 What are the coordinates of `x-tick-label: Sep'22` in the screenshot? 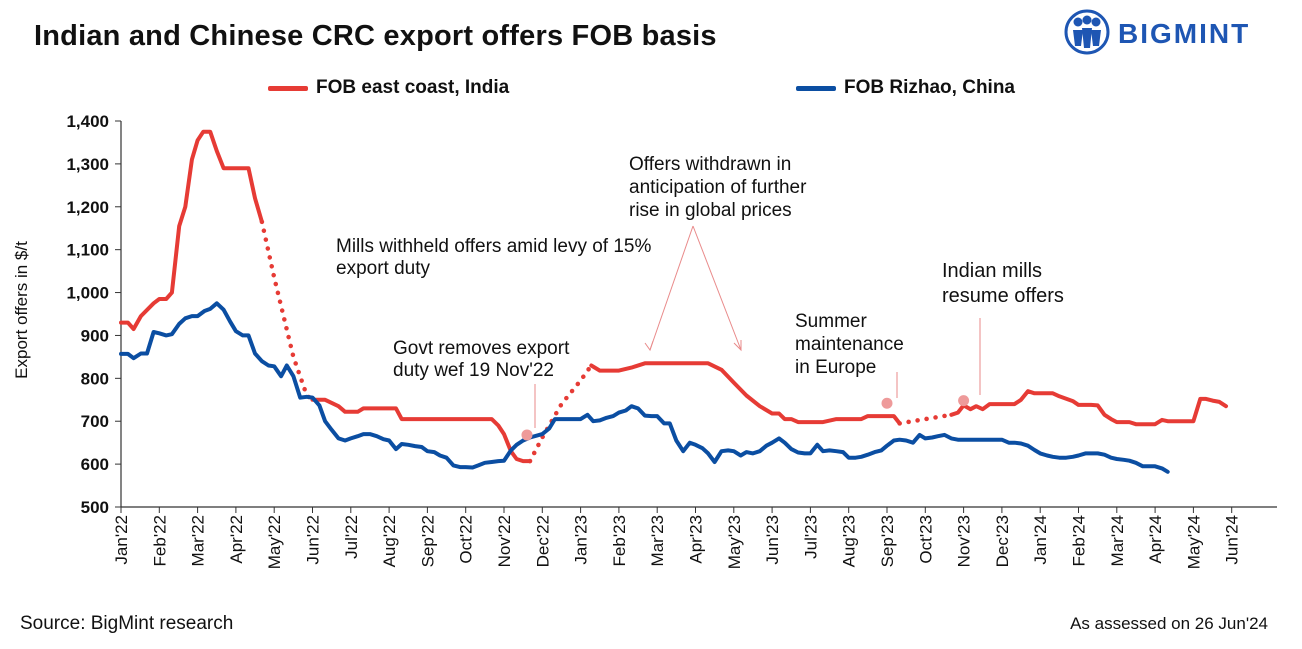 It's located at (427, 541).